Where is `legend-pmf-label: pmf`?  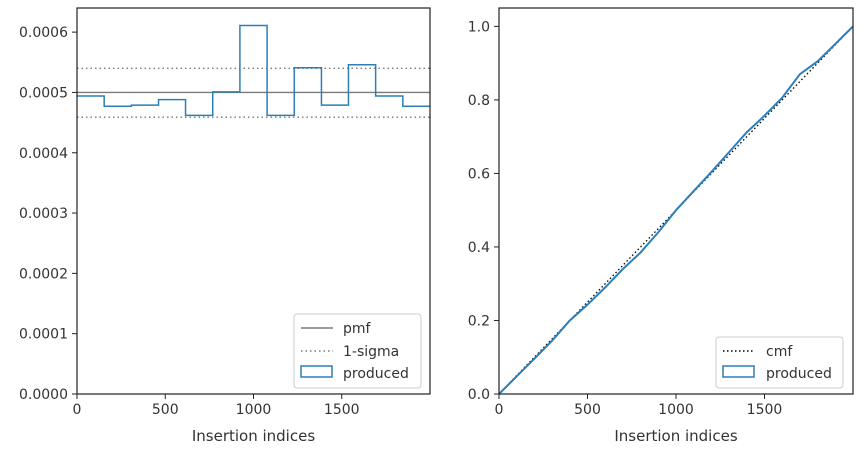 legend-pmf-label: pmf is located at coordinates (357, 329).